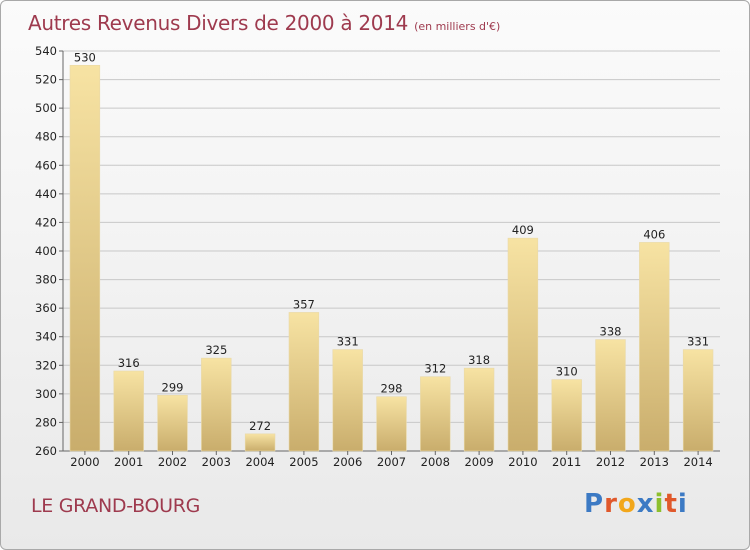 The width and height of the screenshot is (750, 550). I want to click on data-label: 406, so click(654, 234).